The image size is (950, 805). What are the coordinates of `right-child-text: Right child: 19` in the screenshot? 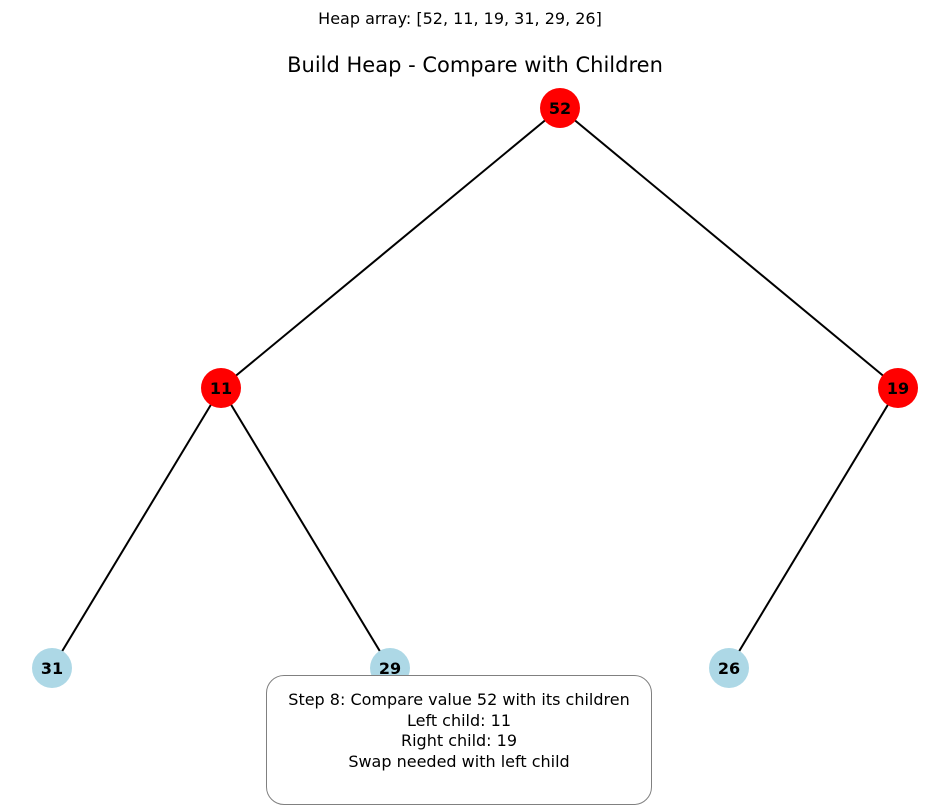 It's located at (459, 741).